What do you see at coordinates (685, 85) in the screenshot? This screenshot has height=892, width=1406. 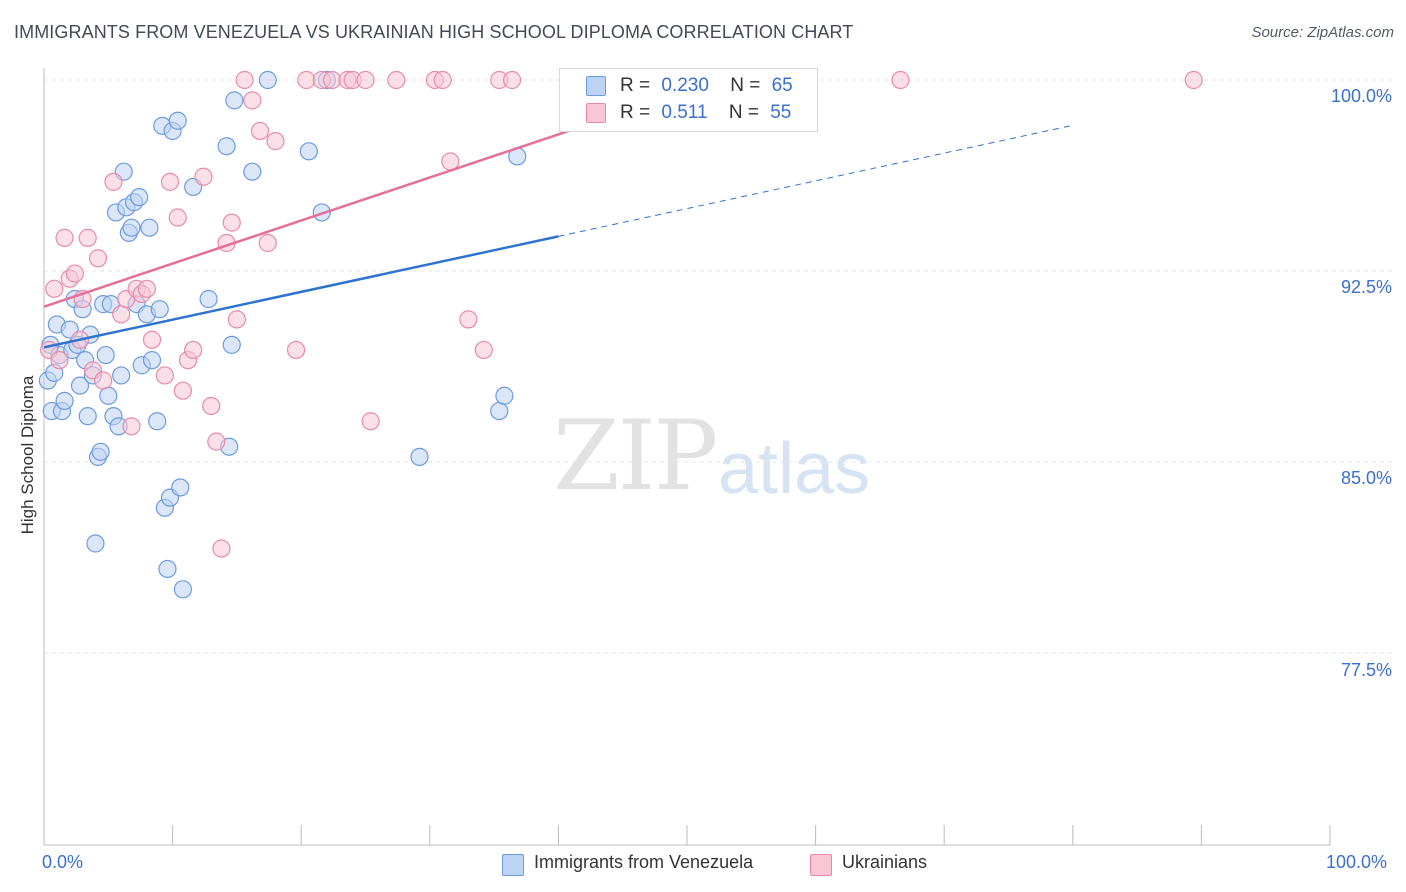 I see `legend-r-value: 0.230` at bounding box center [685, 85].